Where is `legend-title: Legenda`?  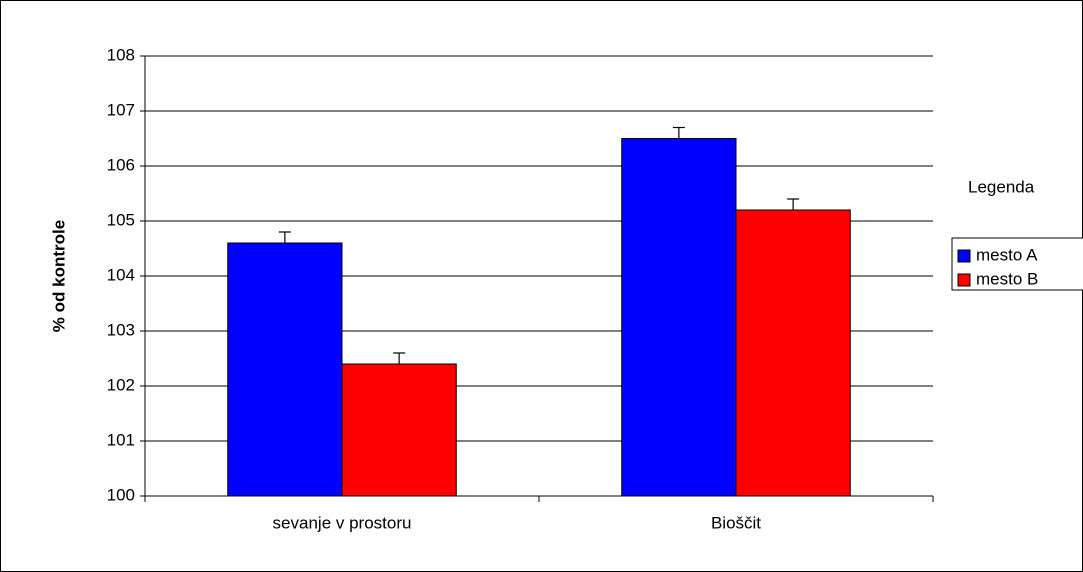
legend-title: Legenda is located at coordinates (1001, 186).